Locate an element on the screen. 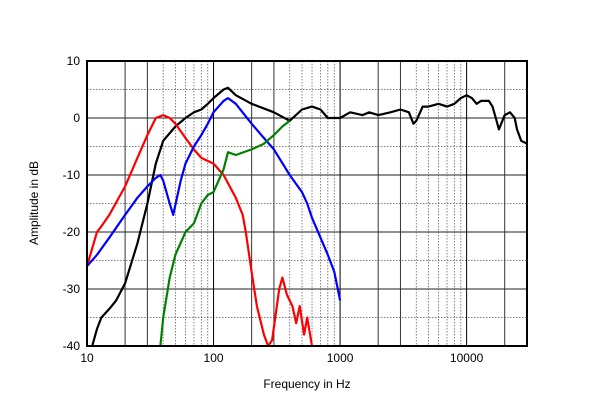 The width and height of the screenshot is (600, 420). y-tick-label: -40 is located at coordinates (72, 346).